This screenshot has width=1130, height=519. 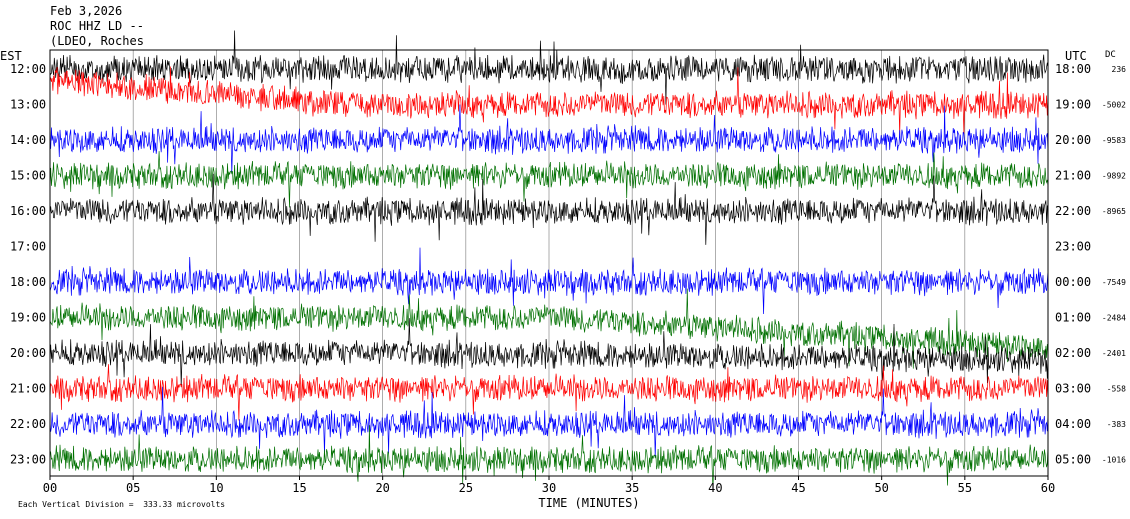 I want to click on utc-label-1800: 18:00, so click(x=1073, y=69).